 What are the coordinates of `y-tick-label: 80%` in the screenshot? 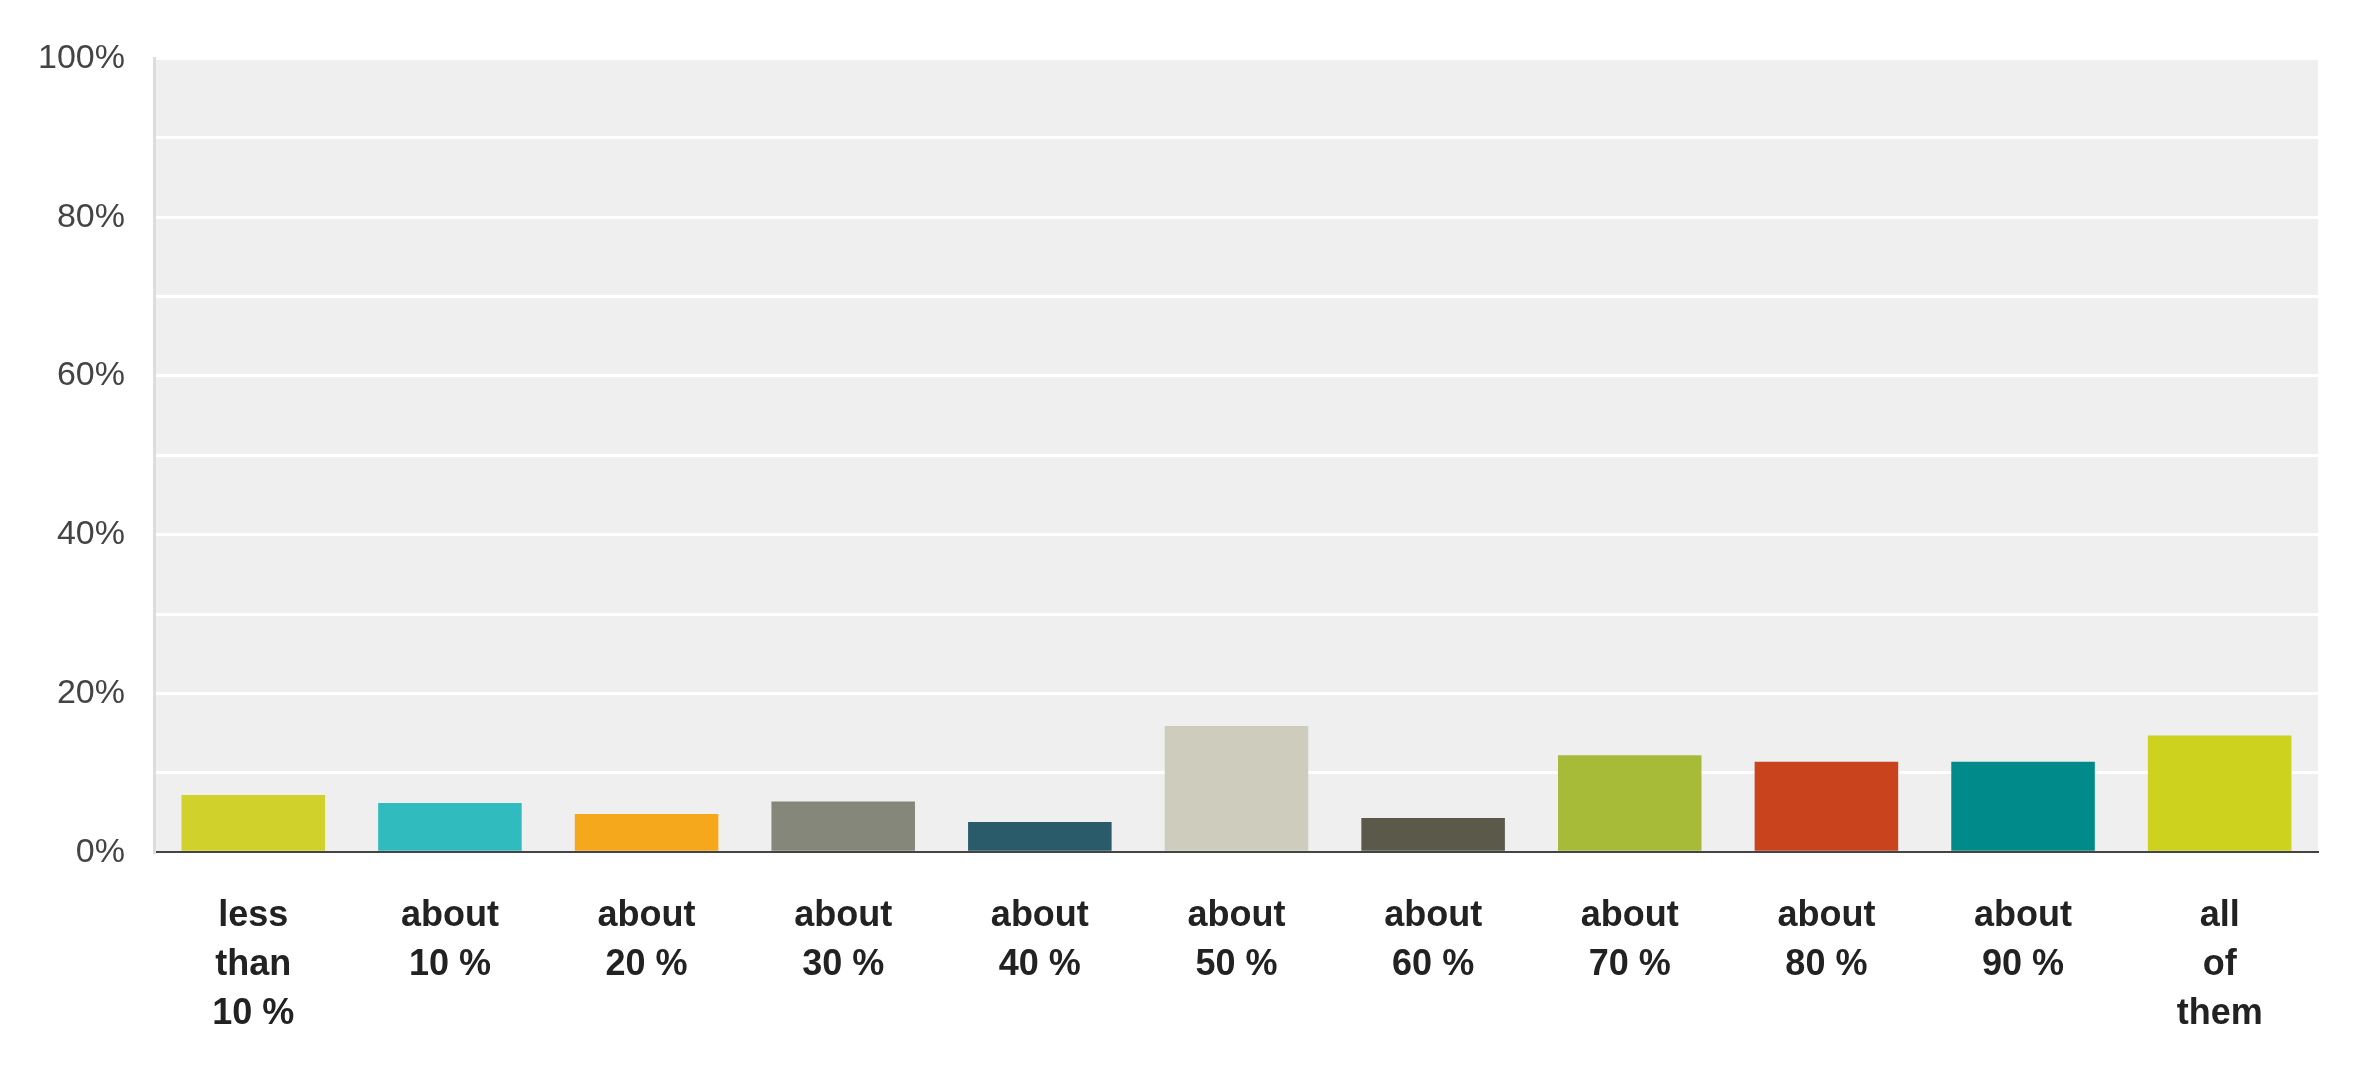 It's located at (90, 214).